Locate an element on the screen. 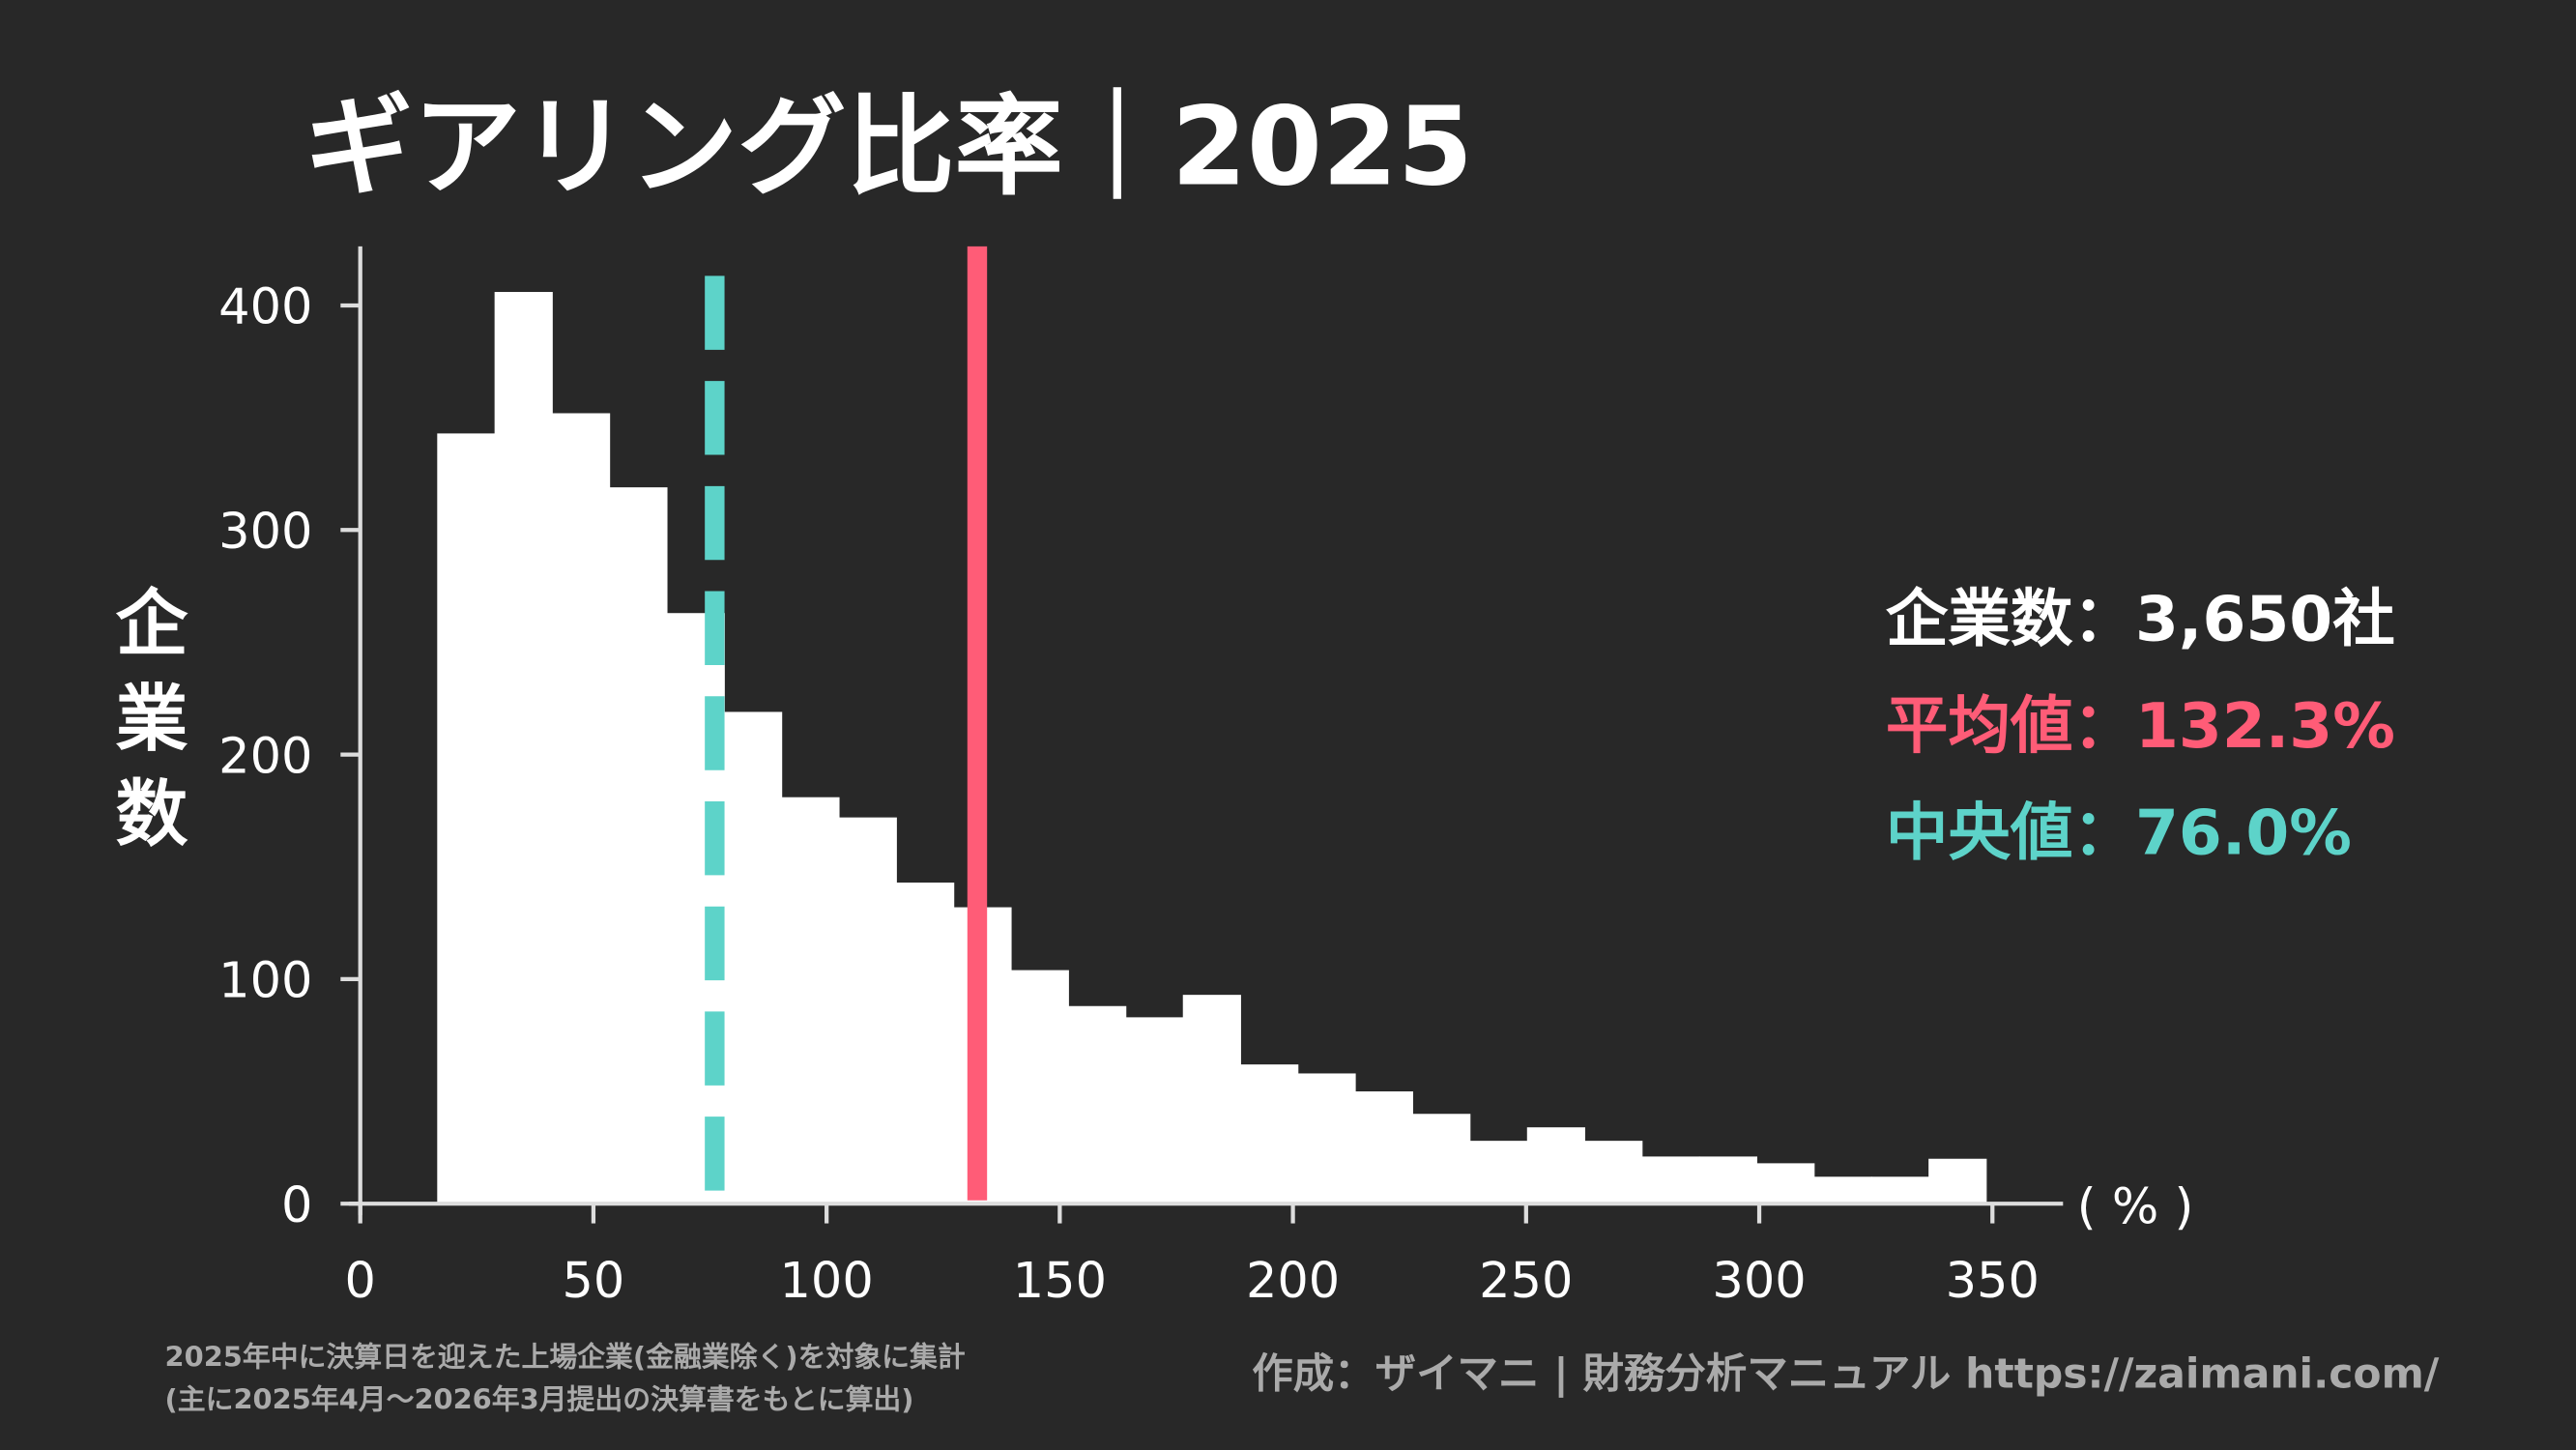 The image size is (2576, 1450). x-tick-label: 350 is located at coordinates (1993, 1282).